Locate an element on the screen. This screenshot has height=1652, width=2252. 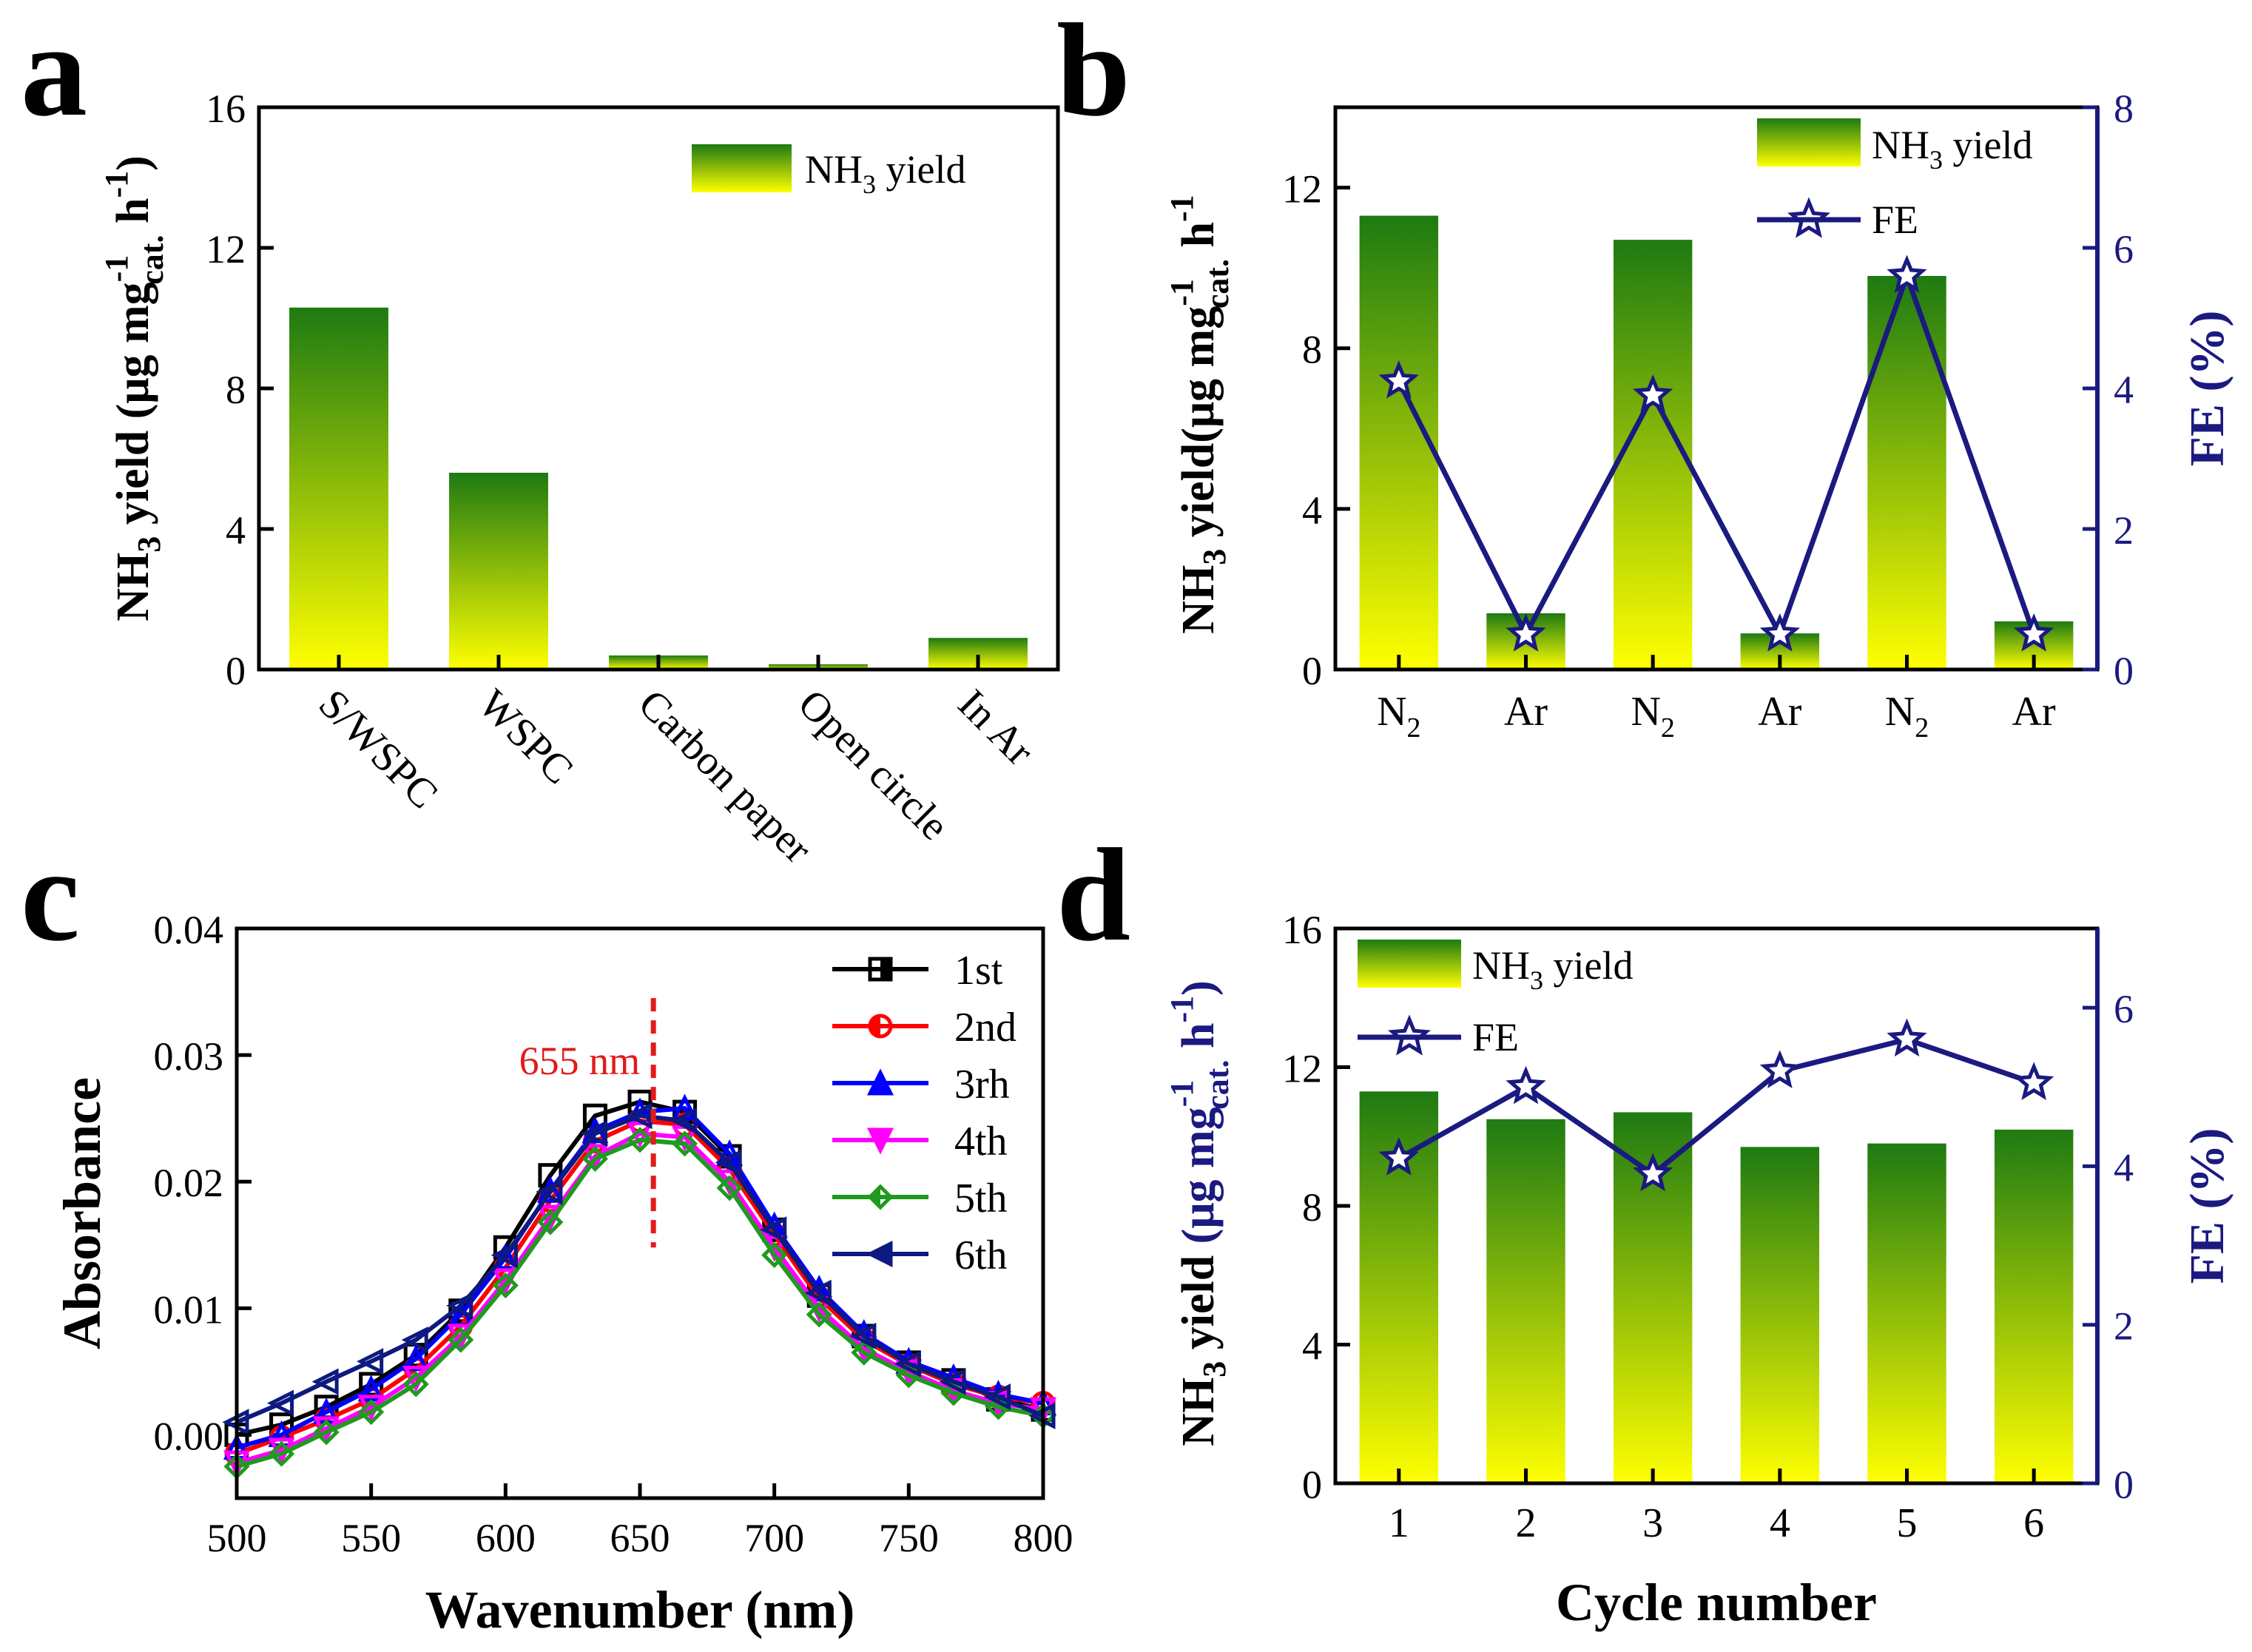
legend-label-3rh: 3rh is located at coordinates (982, 1084).